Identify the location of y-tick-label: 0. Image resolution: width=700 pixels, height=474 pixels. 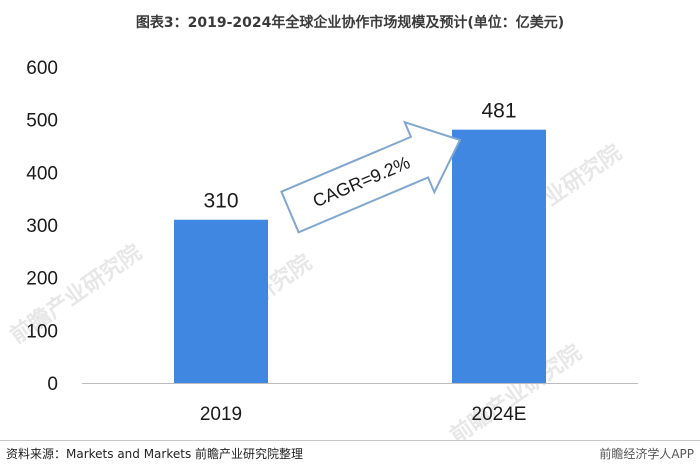
(52, 384).